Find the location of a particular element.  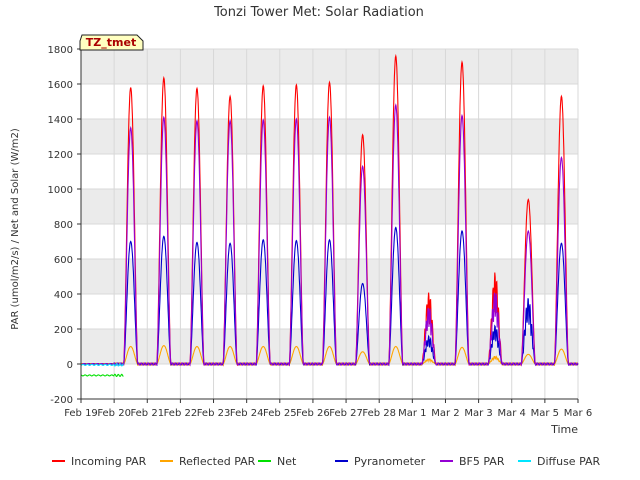

y-tick-label: 1000 is located at coordinates (60, 190).